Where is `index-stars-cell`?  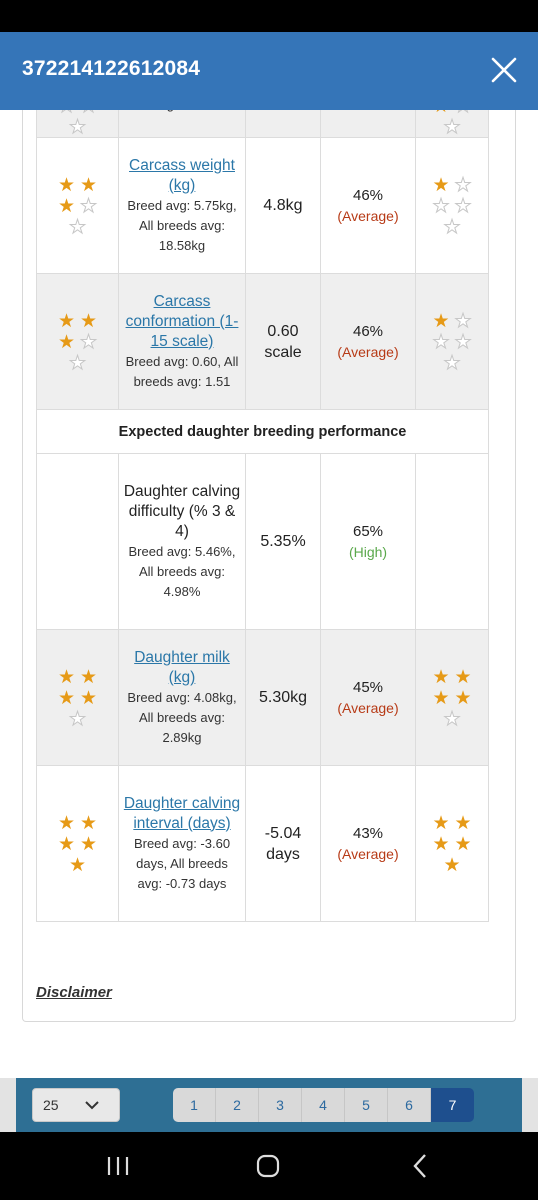 index-stars-cell is located at coordinates (77, 541).